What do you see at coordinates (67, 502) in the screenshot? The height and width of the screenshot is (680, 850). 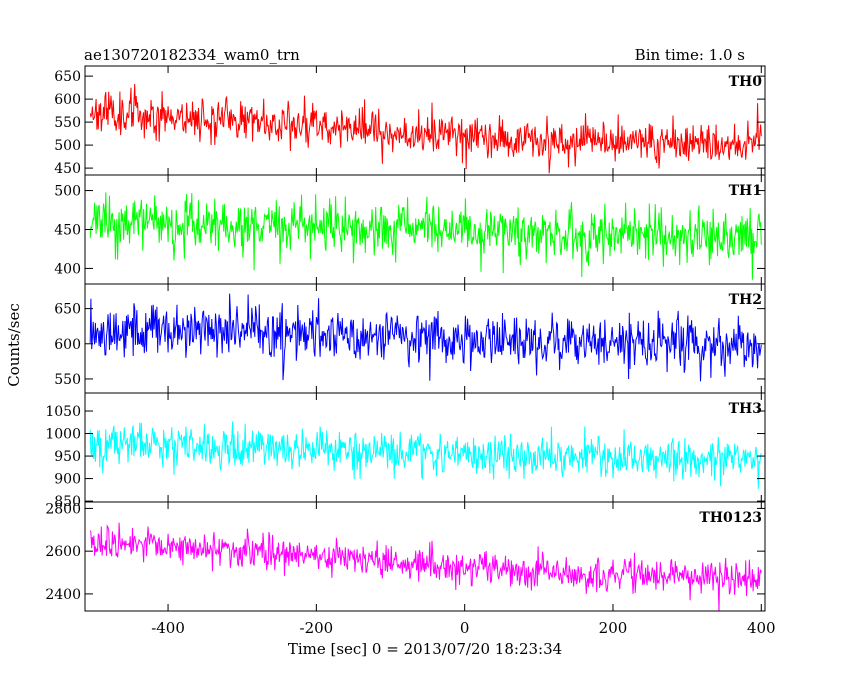 I see `y-tick-label: 850` at bounding box center [67, 502].